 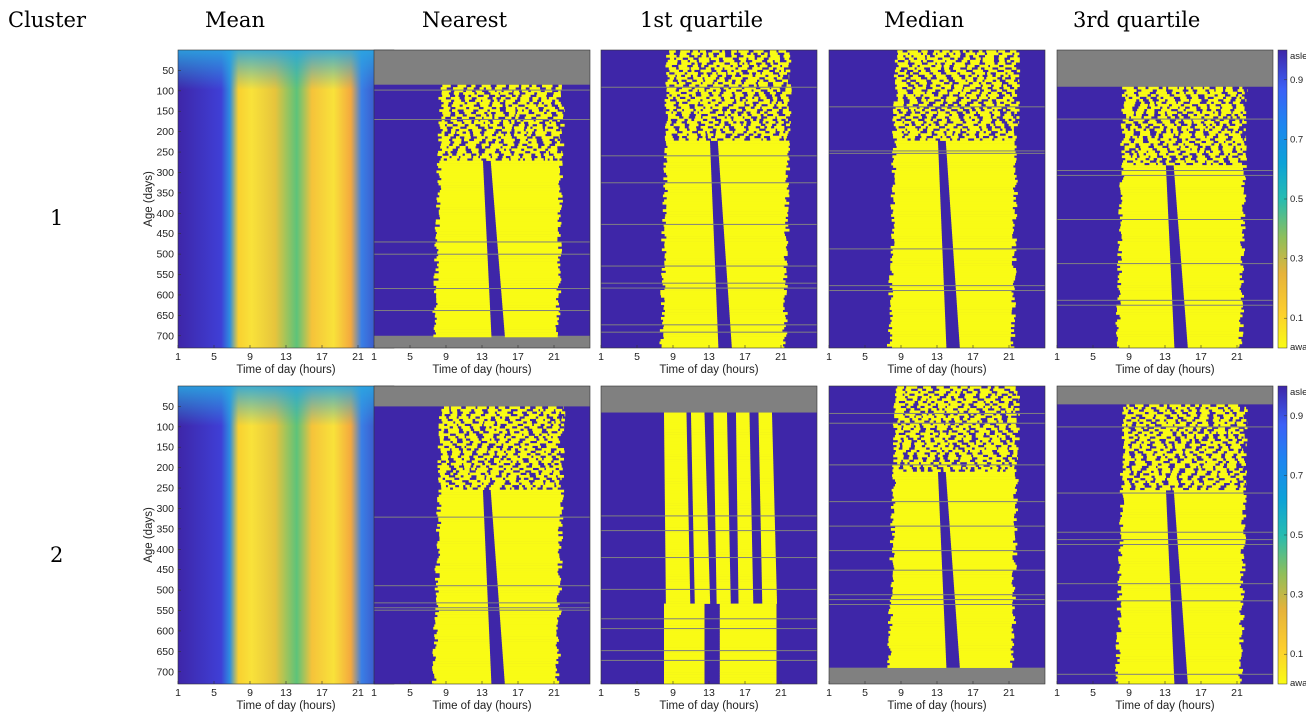 What do you see at coordinates (1165, 357) in the screenshot?
I see `x-tick-label: 13` at bounding box center [1165, 357].